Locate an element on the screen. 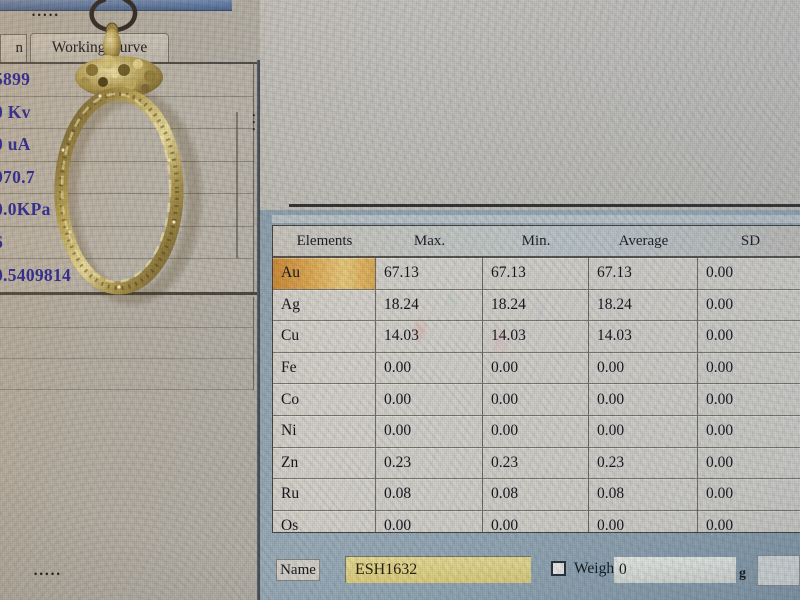 Image resolution: width=800 pixels, height=600 pixels. weight-checkbox is located at coordinates (558, 568).